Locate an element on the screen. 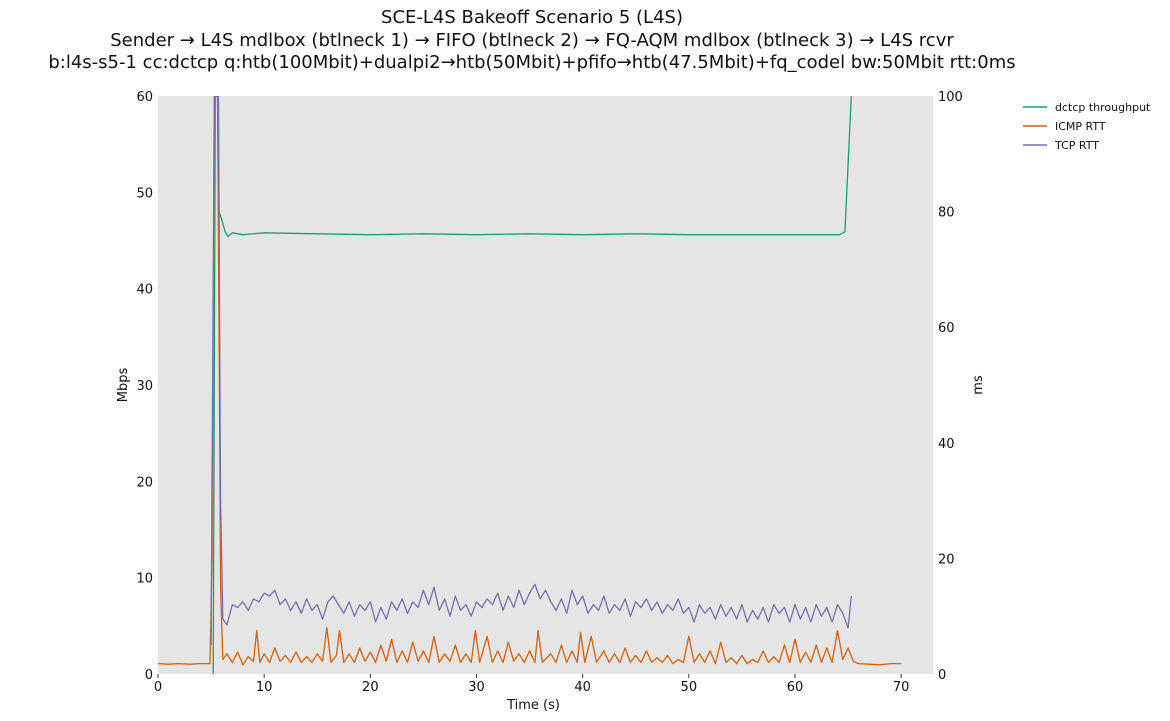  y-axis-label-left: Mbps is located at coordinates (123, 385).